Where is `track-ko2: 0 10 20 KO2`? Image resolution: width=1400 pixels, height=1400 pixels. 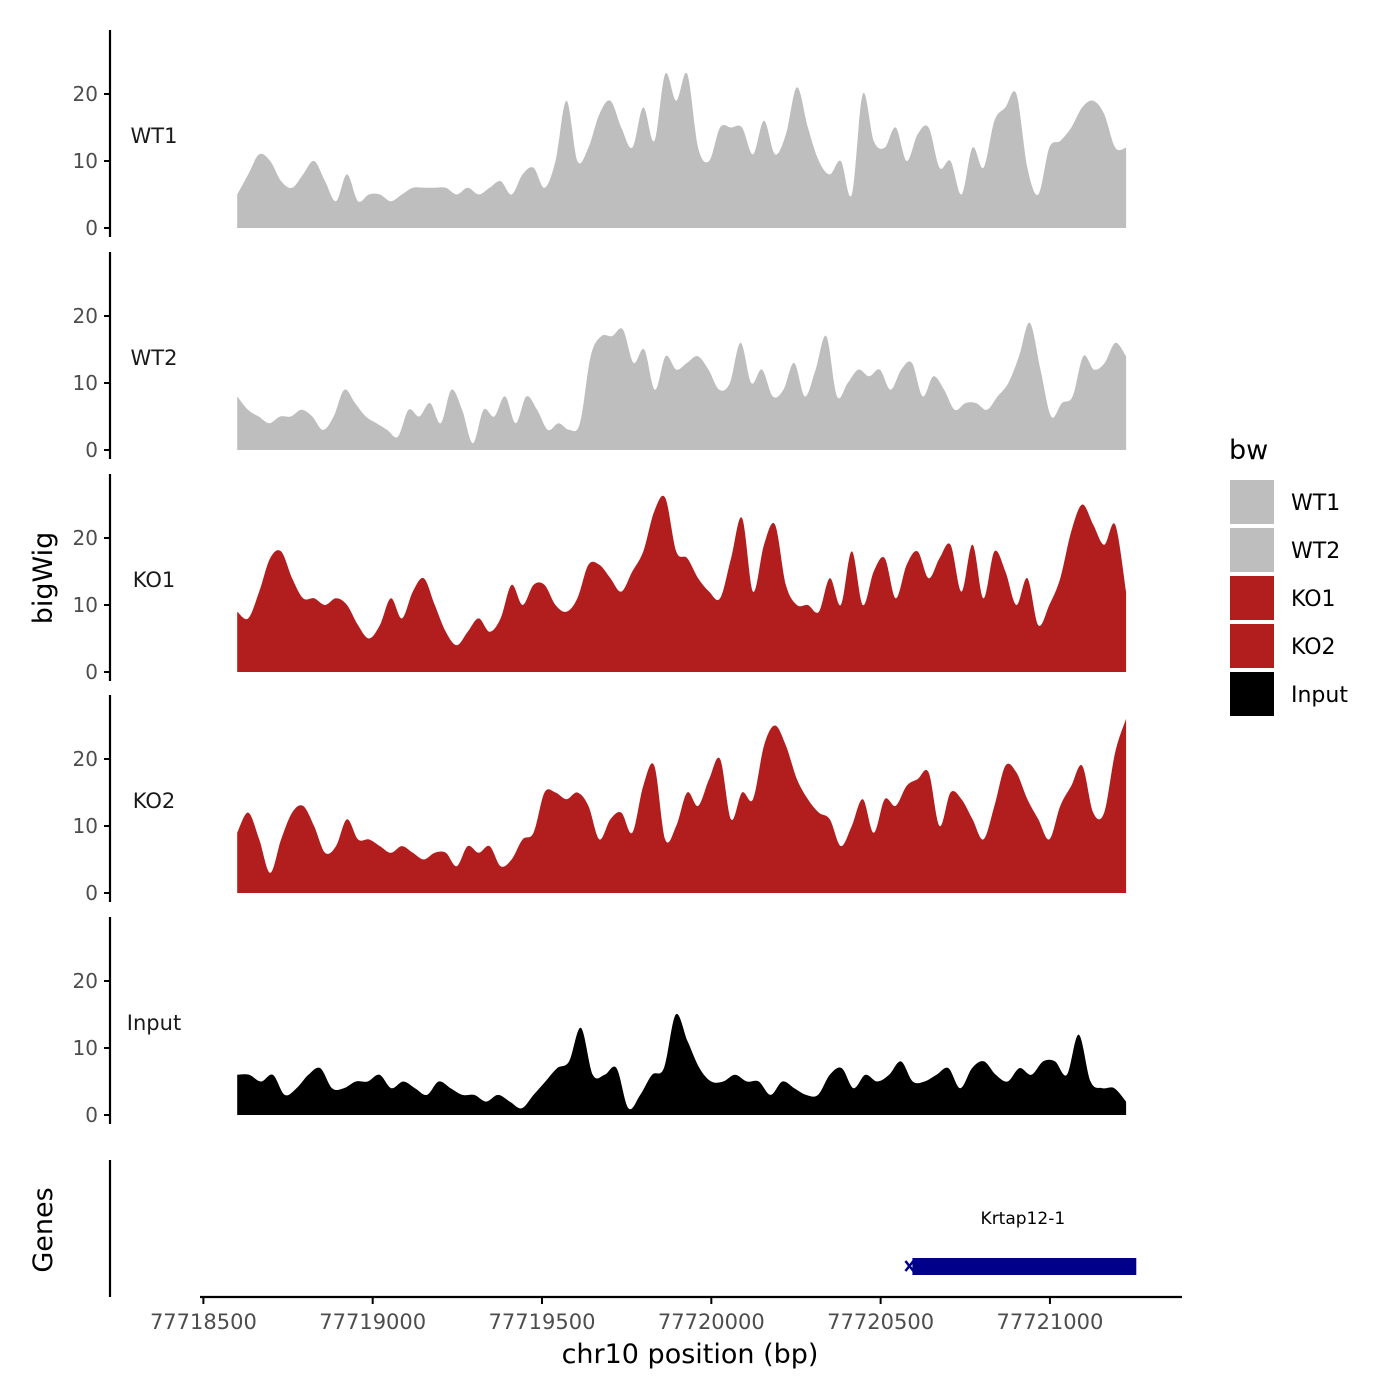
track-ko2: 0 10 20 KO2 is located at coordinates (600, 800).